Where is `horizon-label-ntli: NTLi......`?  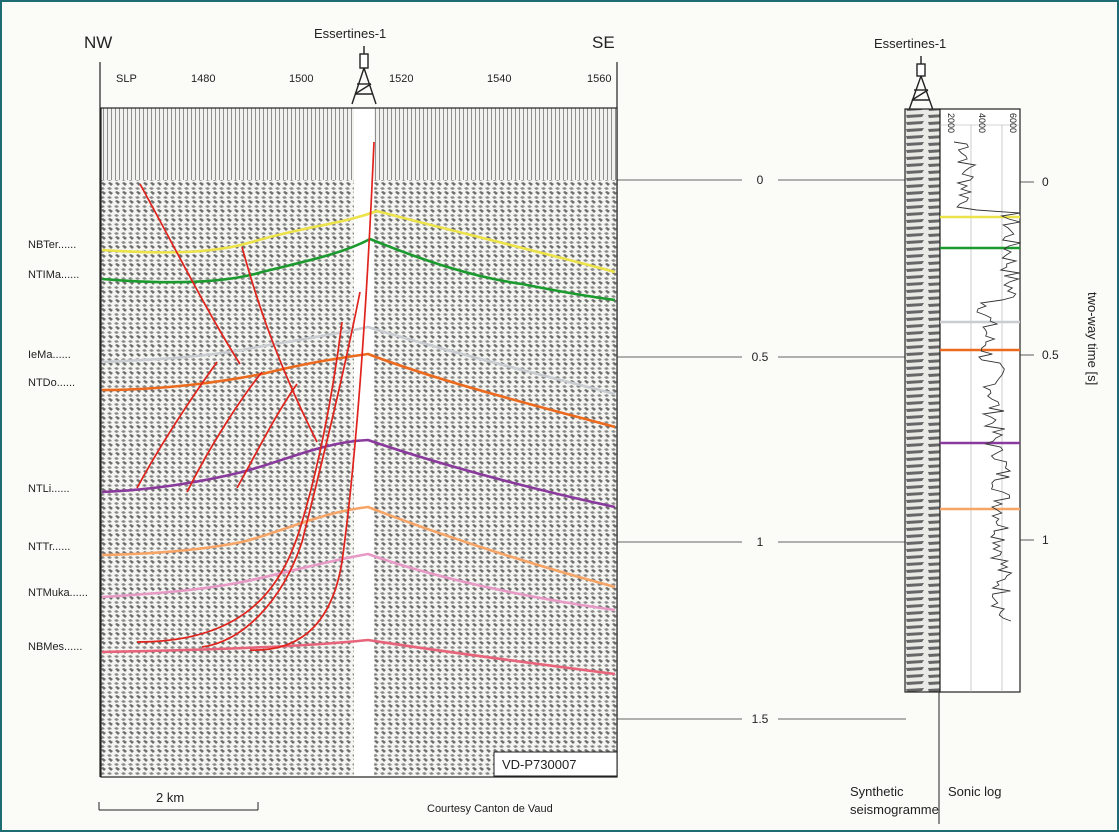
horizon-label-ntli: NTLi...... is located at coordinates (49, 489).